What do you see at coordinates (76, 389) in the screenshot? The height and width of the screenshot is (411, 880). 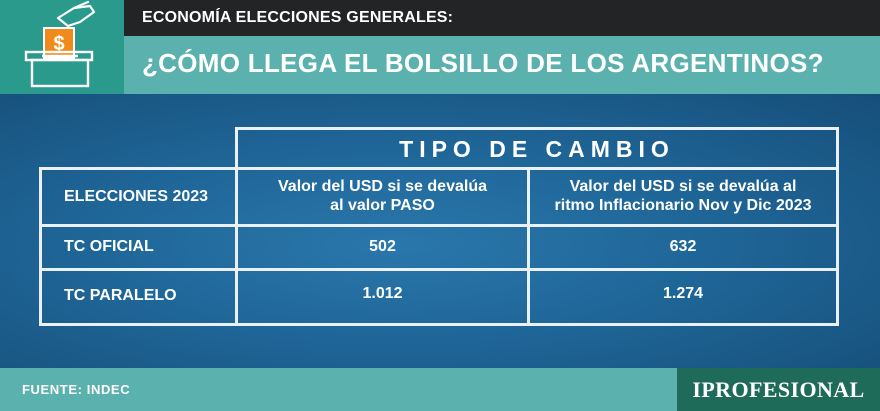 I see `source-note: FUENTE: INDEC` at bounding box center [76, 389].